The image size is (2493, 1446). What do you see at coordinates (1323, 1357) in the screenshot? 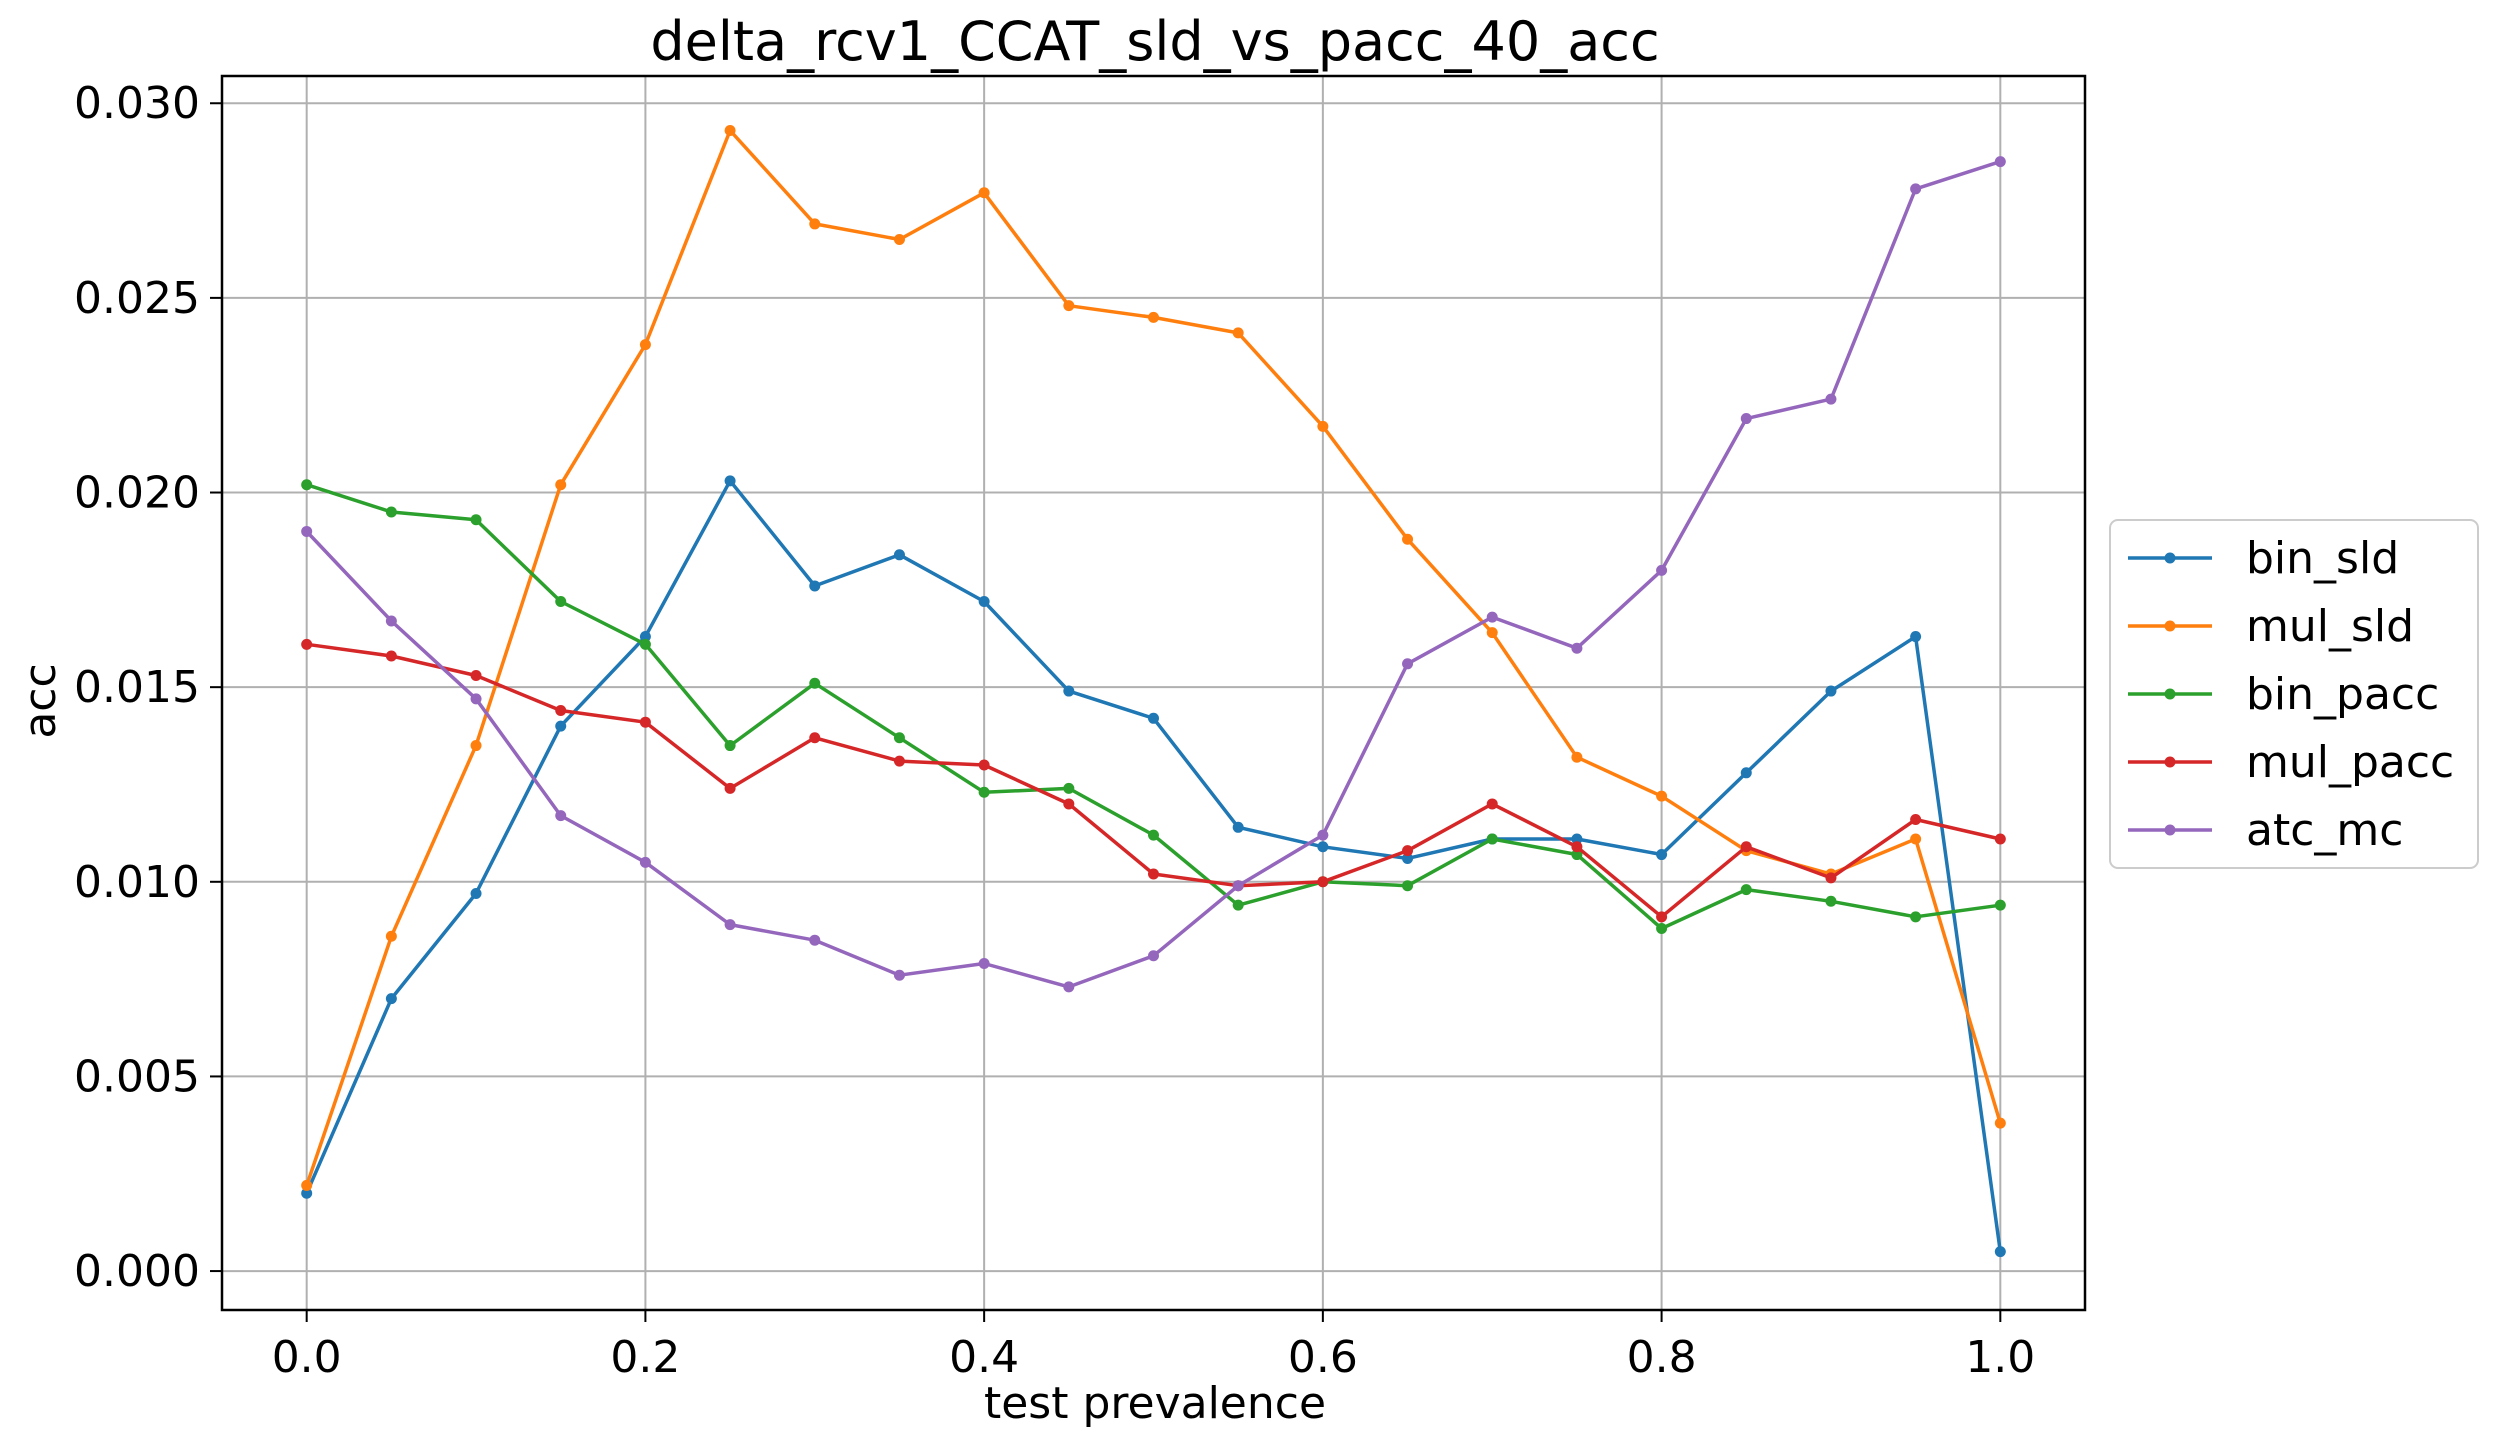
I see `x-tick-label: 0.6` at bounding box center [1323, 1357].